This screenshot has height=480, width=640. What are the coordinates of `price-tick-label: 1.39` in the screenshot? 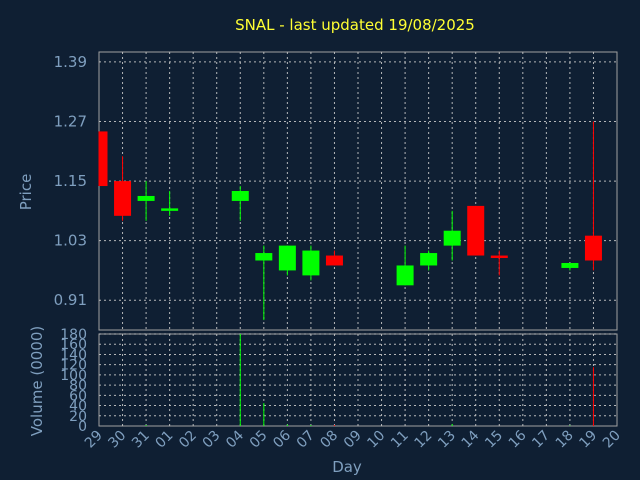 It's located at (70, 62).